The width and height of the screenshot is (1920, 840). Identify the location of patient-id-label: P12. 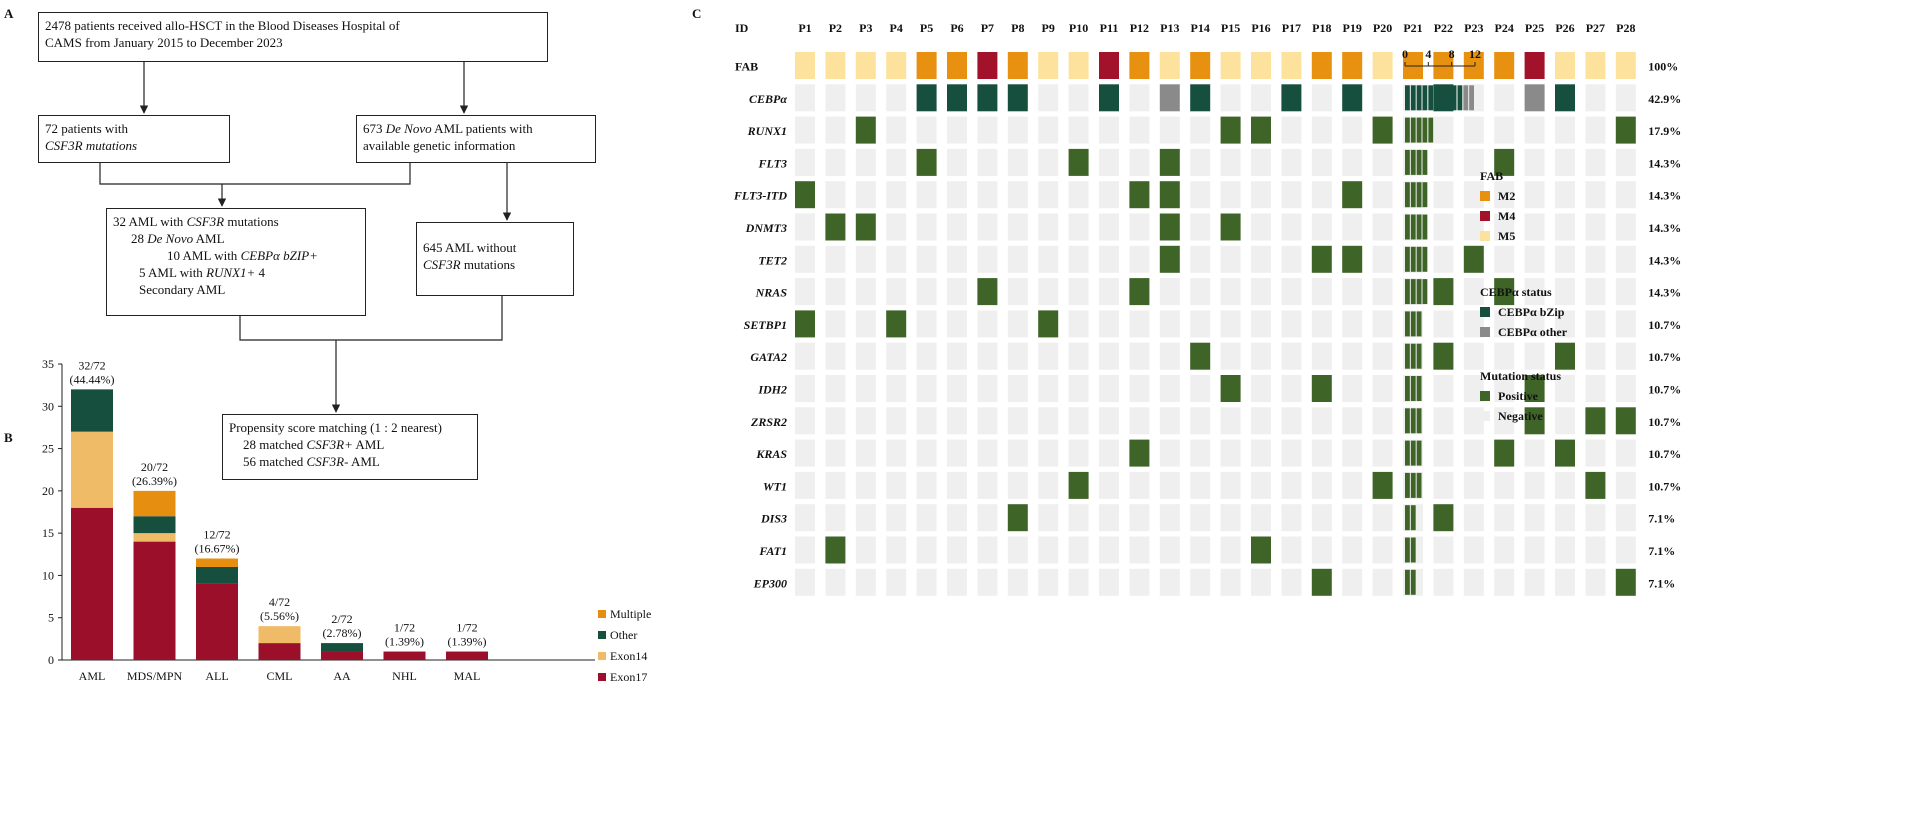
(1139, 28).